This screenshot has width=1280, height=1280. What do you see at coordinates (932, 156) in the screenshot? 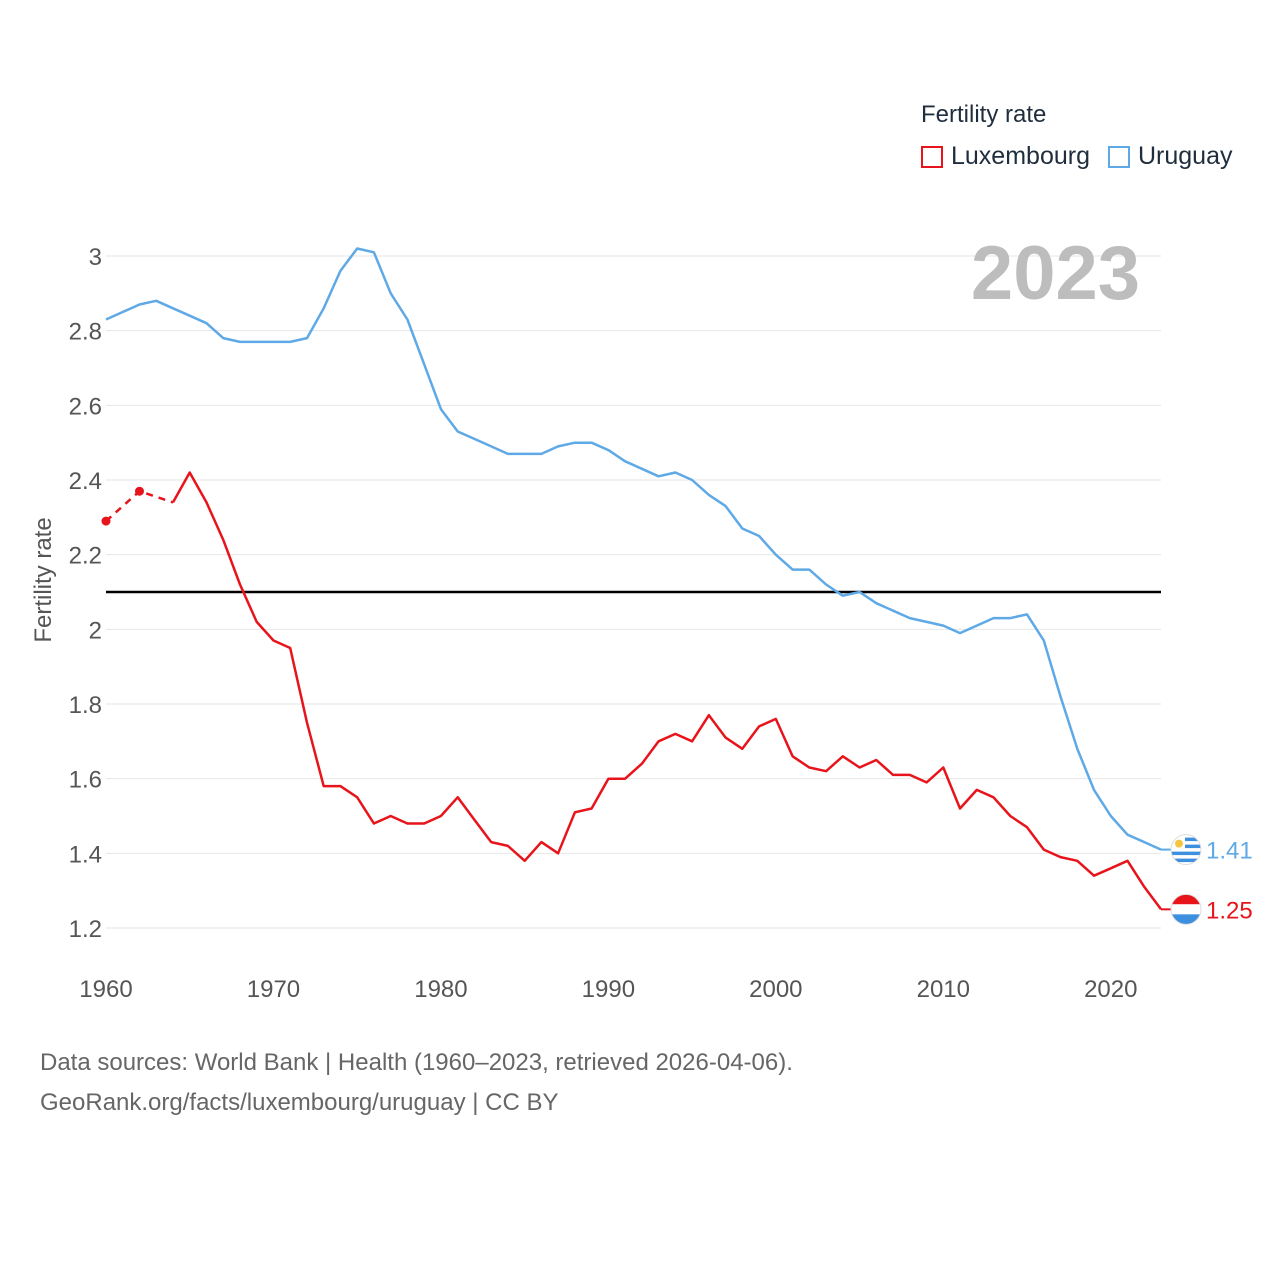
I see `legend-swatch-luxembourg` at bounding box center [932, 156].